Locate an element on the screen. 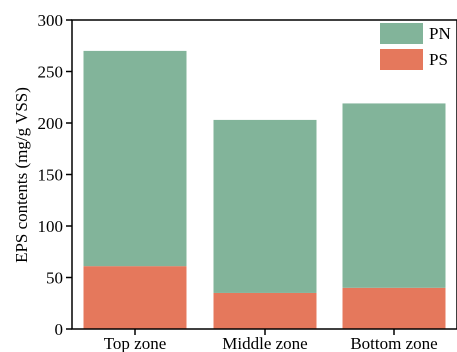  bar-ps-bottom-zone is located at coordinates (394, 308).